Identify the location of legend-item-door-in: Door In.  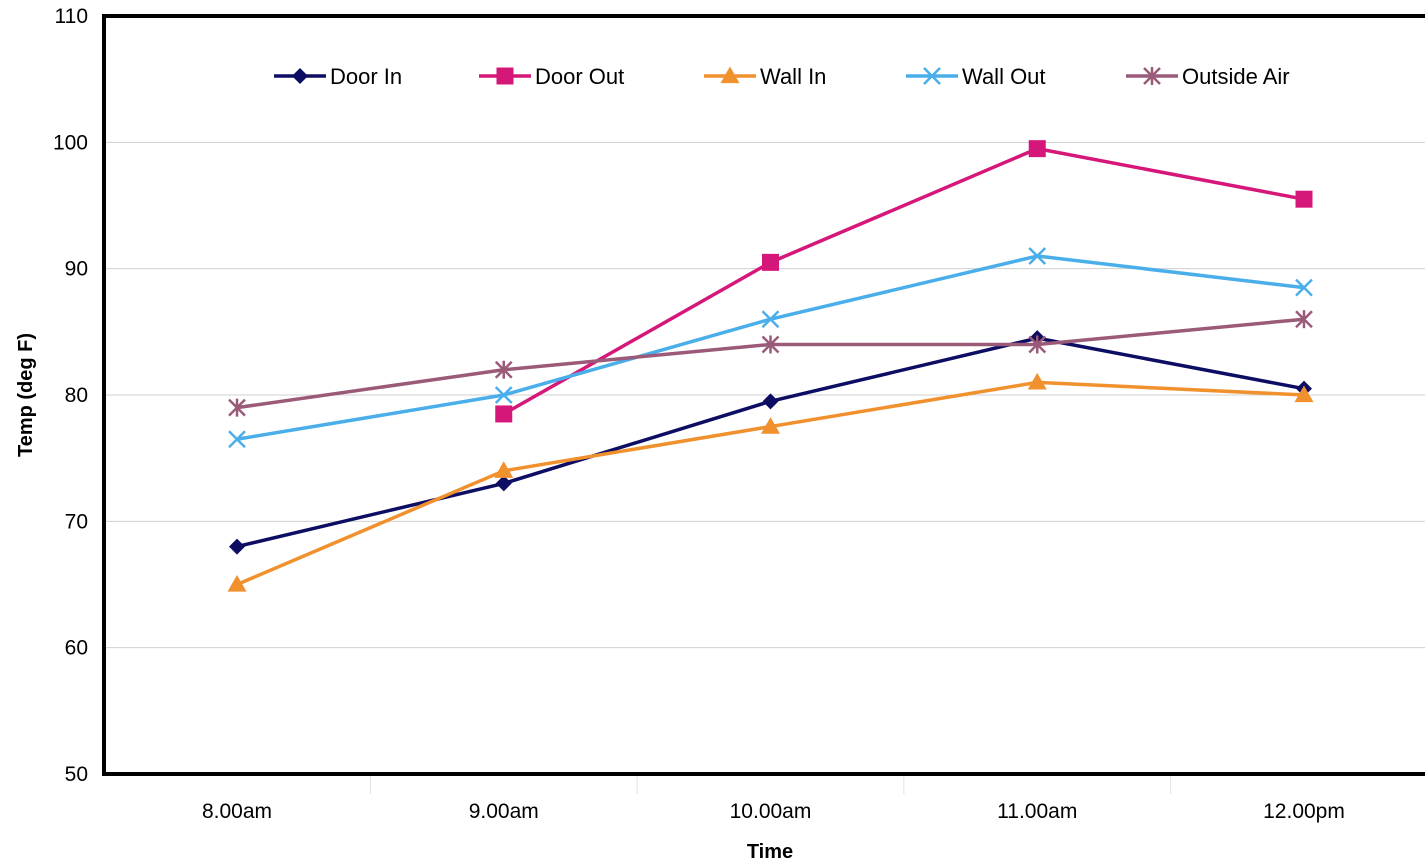
(338, 76).